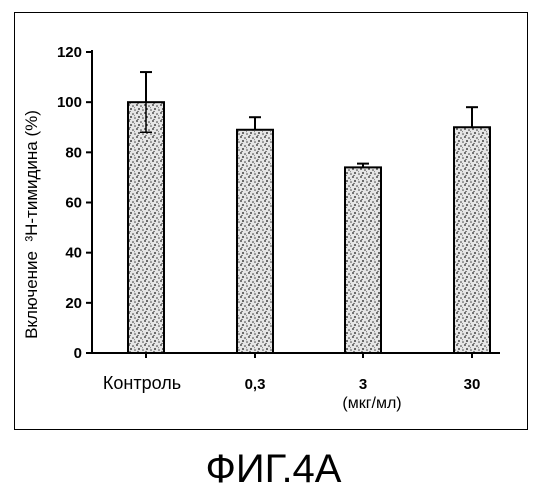 Image resolution: width=547 pixels, height=499 pixels. I want to click on x-tick-label: 30, so click(472, 384).